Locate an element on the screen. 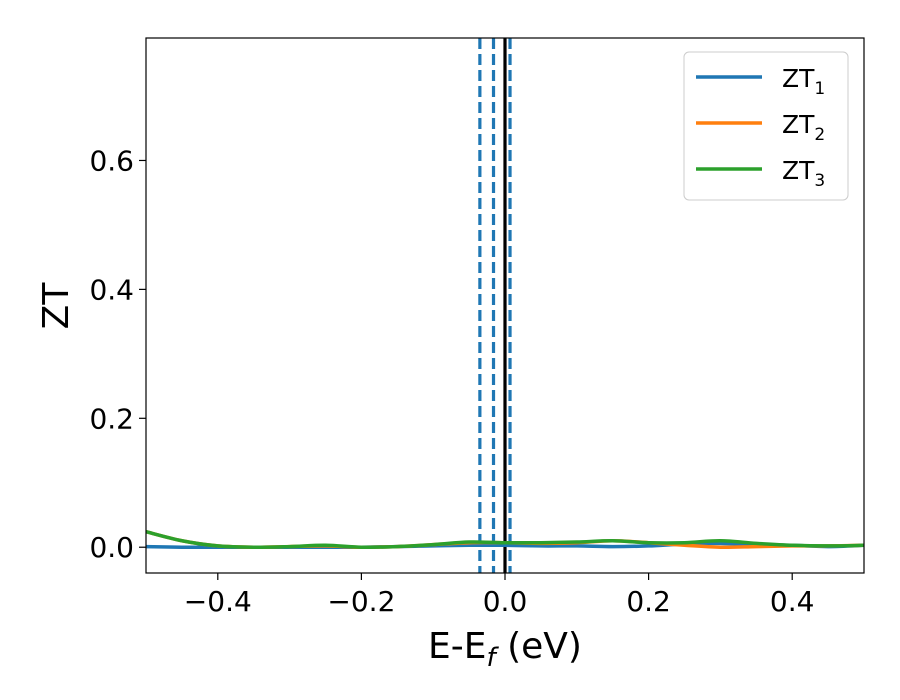  x-tick-label: 0.4 is located at coordinates (792, 601).